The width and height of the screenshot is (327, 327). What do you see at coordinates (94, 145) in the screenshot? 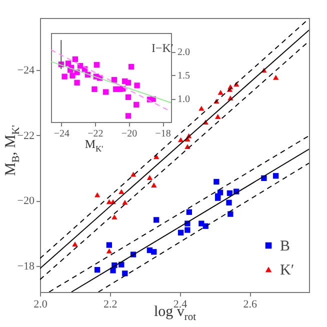
I see `x-axis-title: M$_{K'}$` at bounding box center [94, 145].